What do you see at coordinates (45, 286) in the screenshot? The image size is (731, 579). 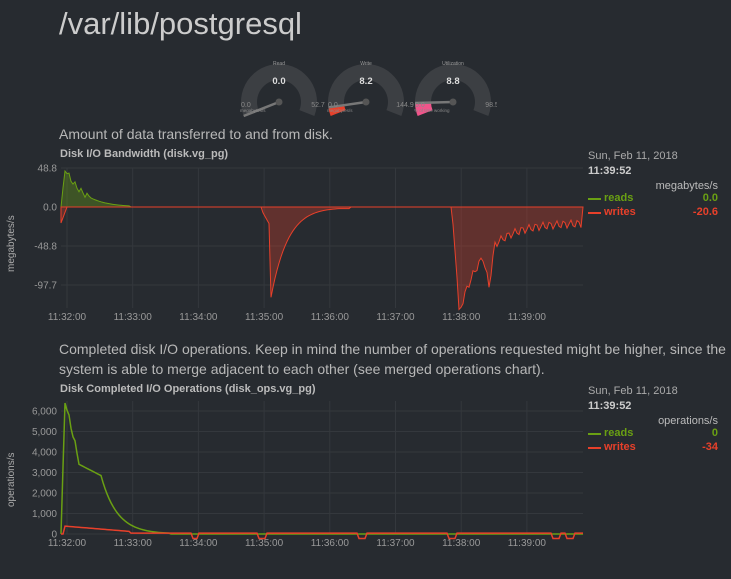 I see `y-tick-label: -97.7` at bounding box center [45, 286].